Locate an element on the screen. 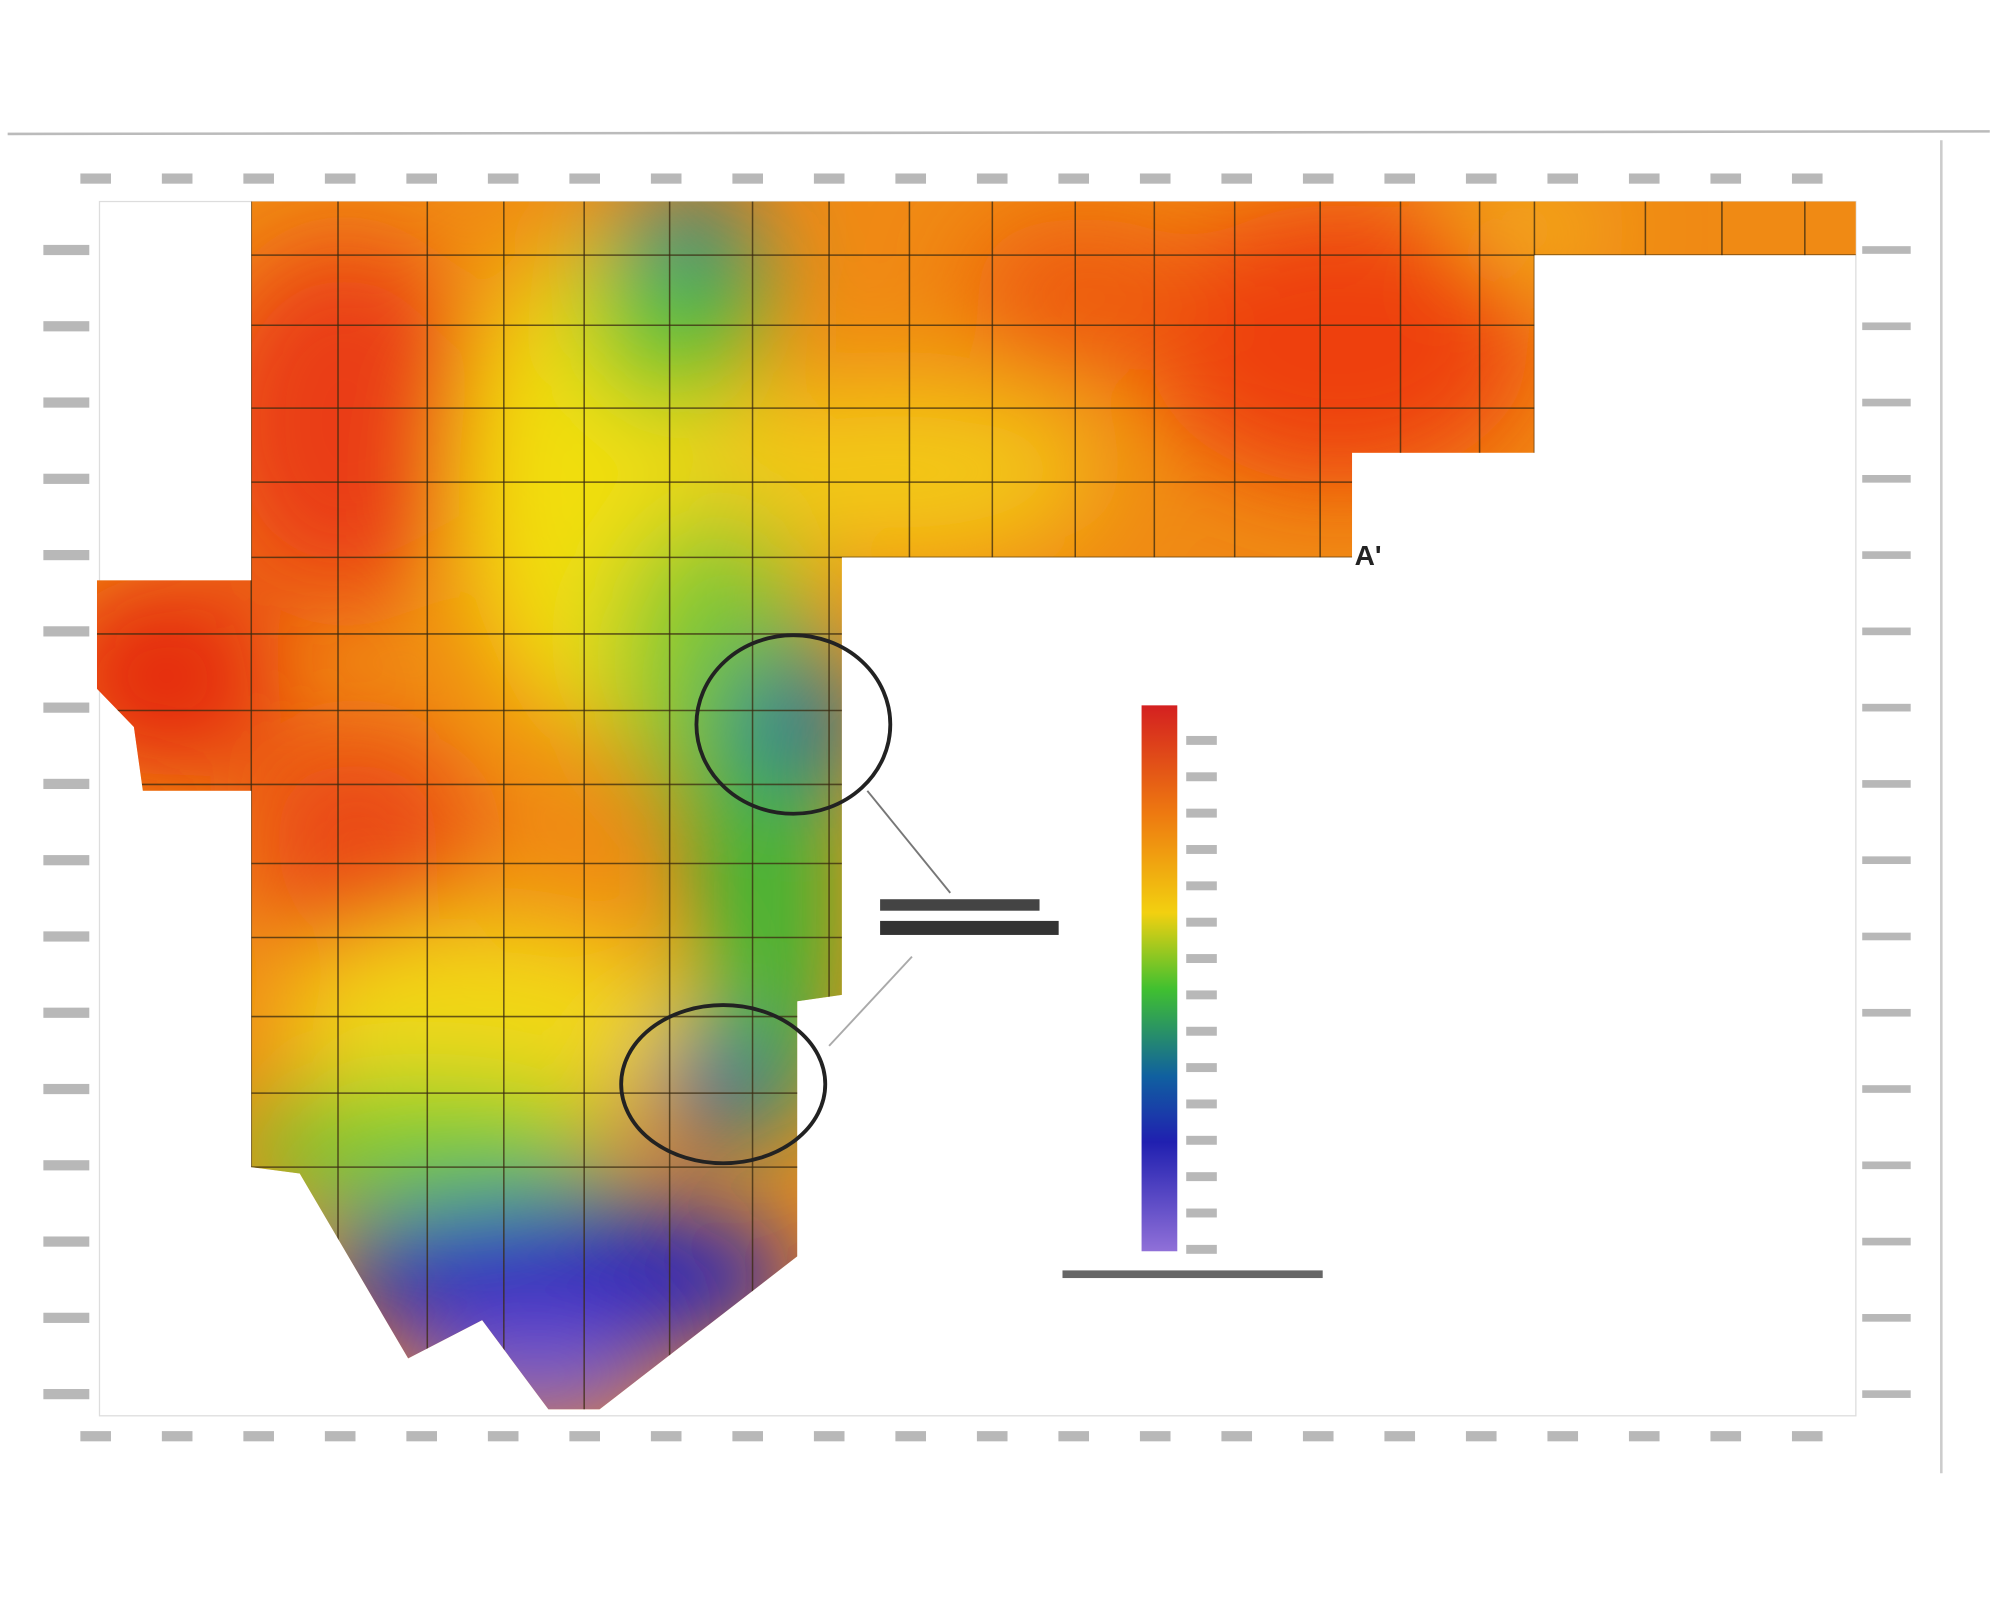 The image size is (2000, 1600). color-scale-caption is located at coordinates (1192, 1274).